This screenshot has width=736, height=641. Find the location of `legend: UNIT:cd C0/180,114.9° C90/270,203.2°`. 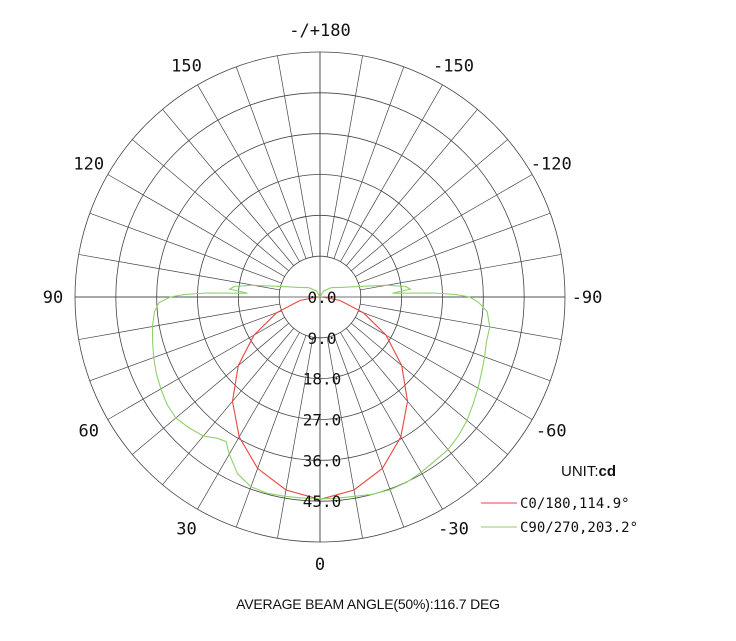

legend: UNIT:cd C0/180,114.9° C90/270,203.2° is located at coordinates (559, 499).